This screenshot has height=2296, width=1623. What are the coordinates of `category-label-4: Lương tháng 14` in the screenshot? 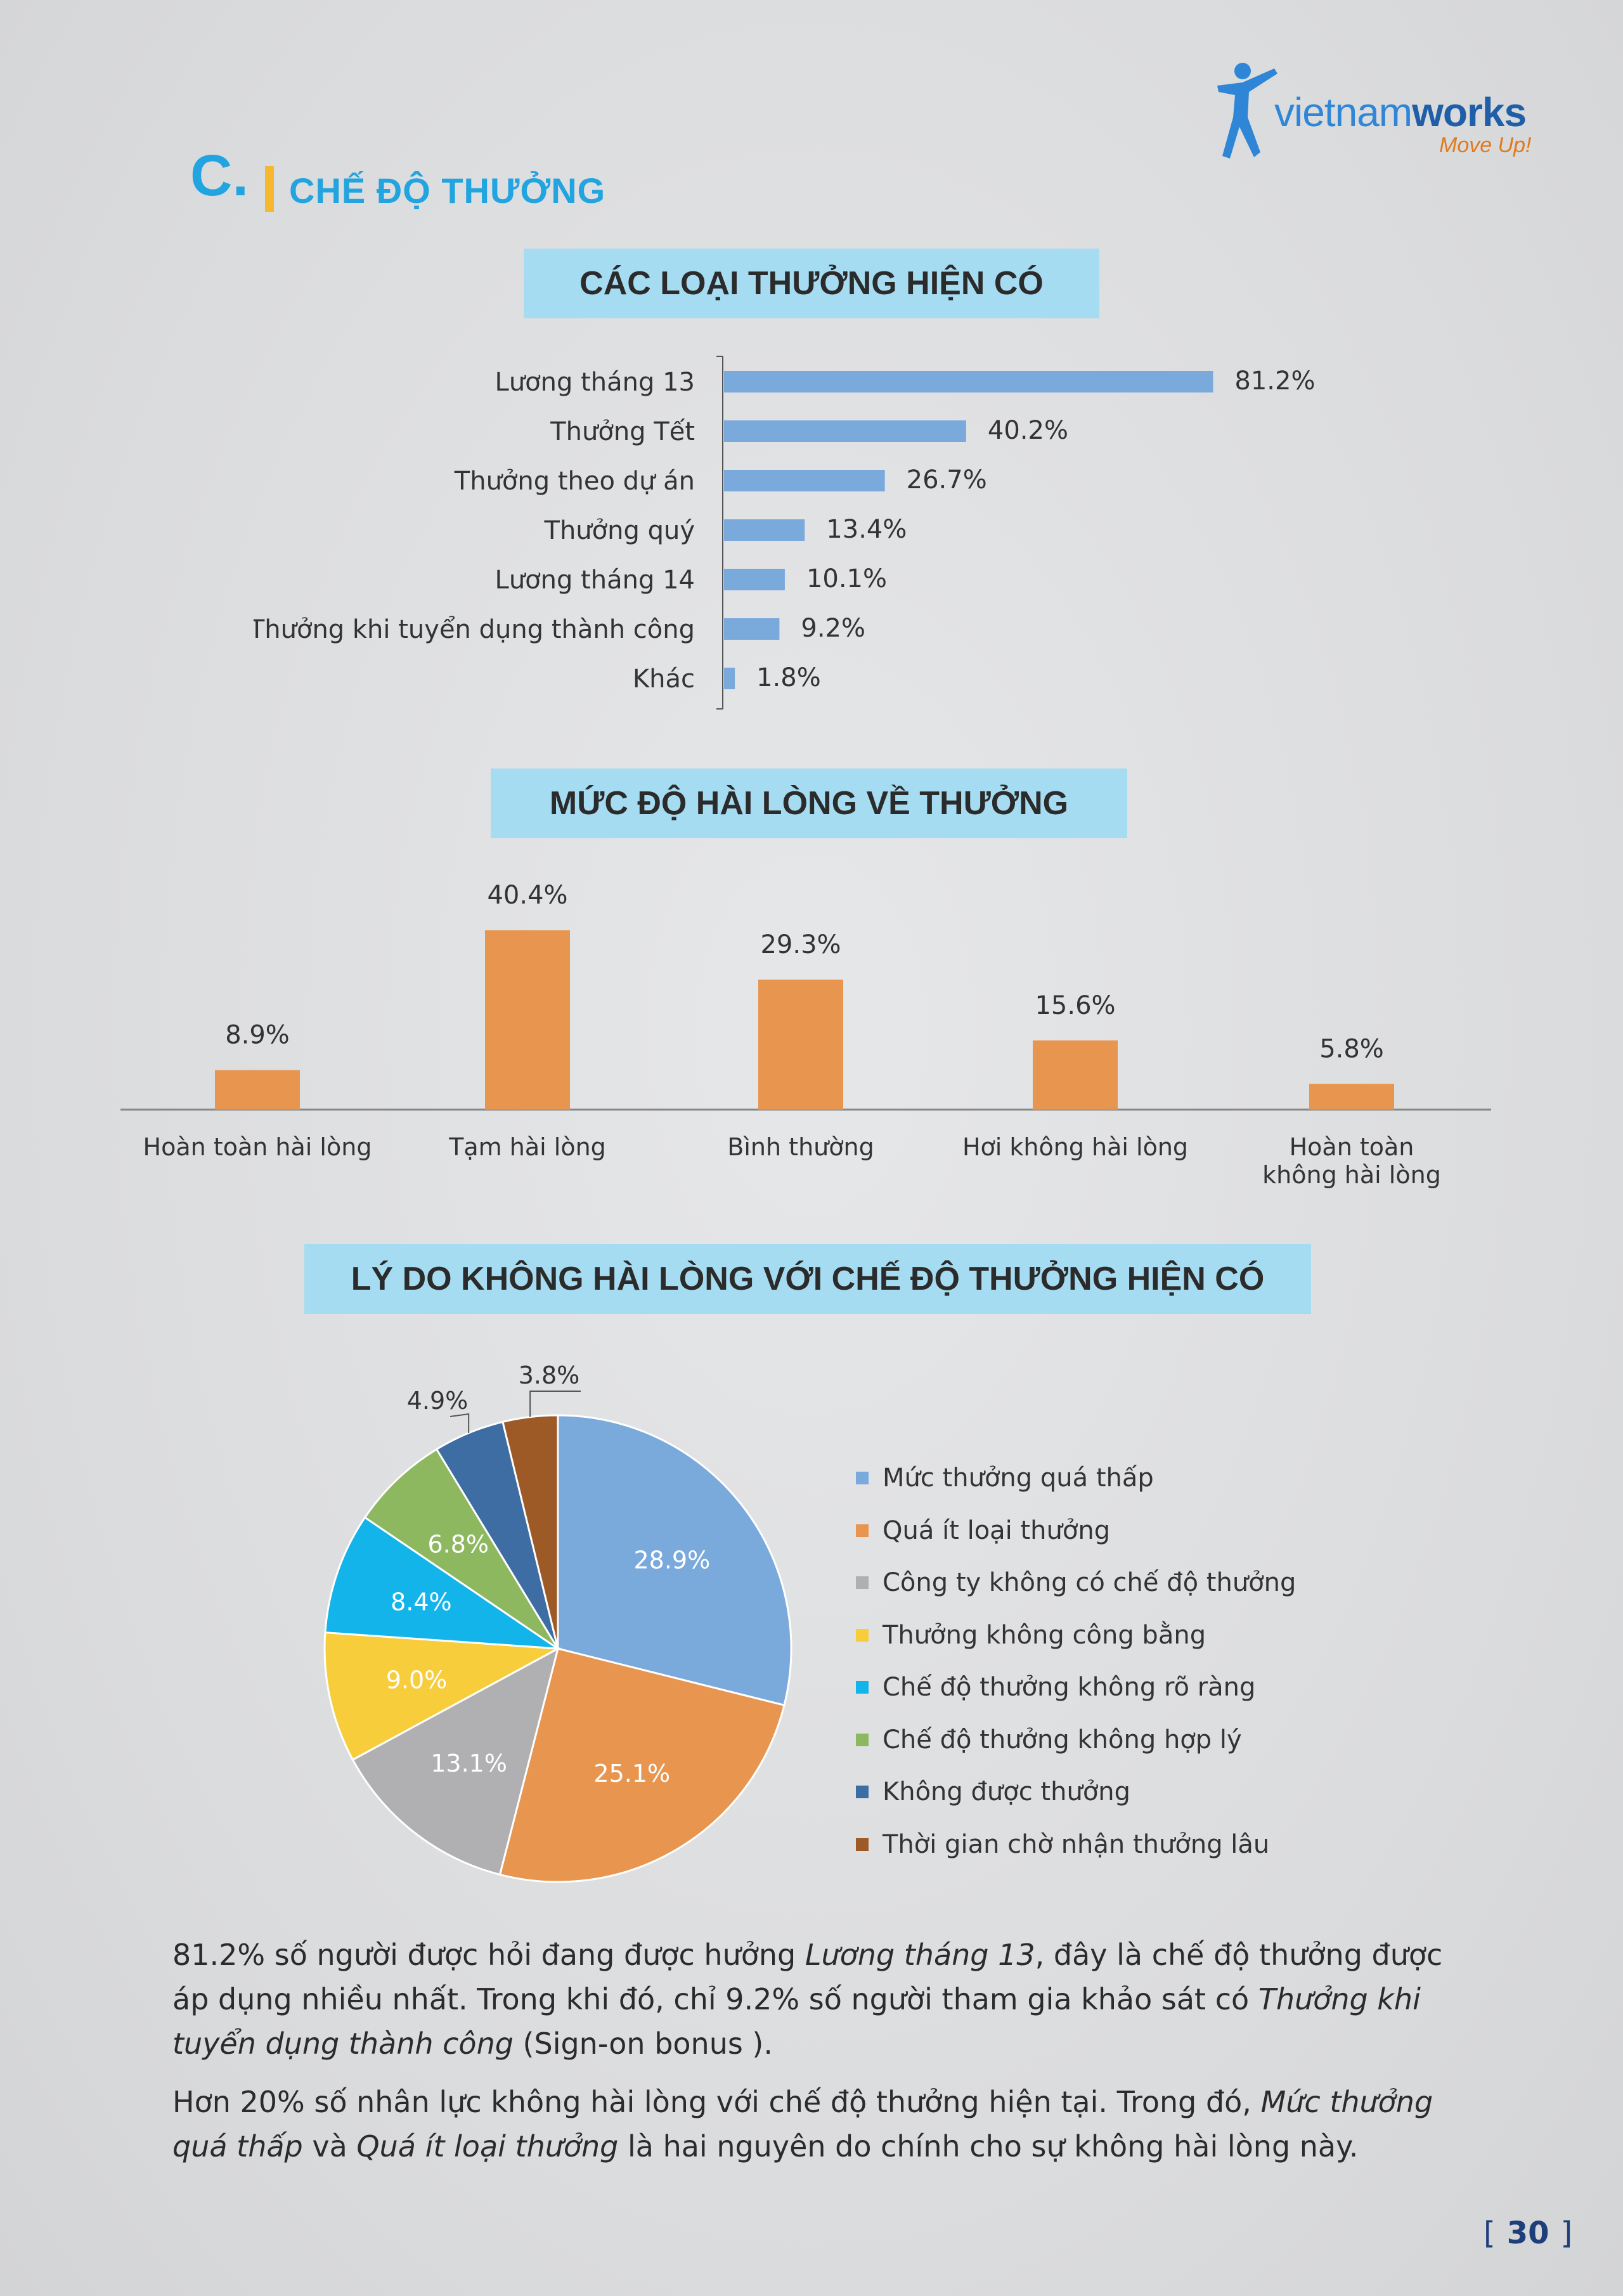 It's located at (595, 580).